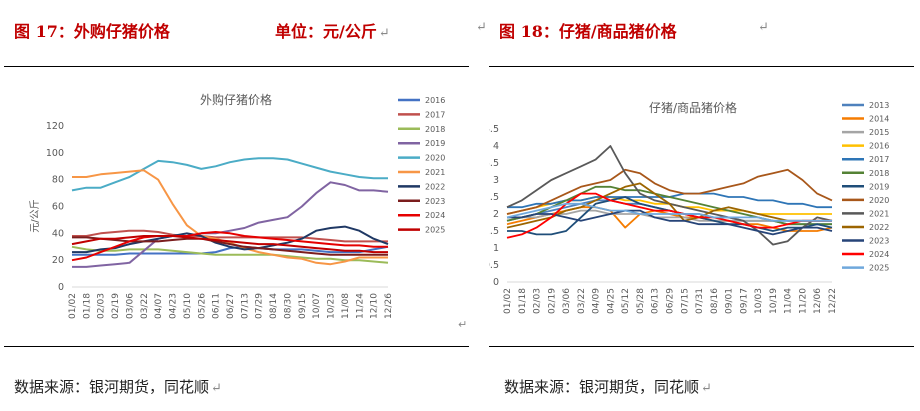 This screenshot has width=920, height=411. Describe the element at coordinates (58, 260) in the screenshot. I see `y-tick-label: 20` at that location.